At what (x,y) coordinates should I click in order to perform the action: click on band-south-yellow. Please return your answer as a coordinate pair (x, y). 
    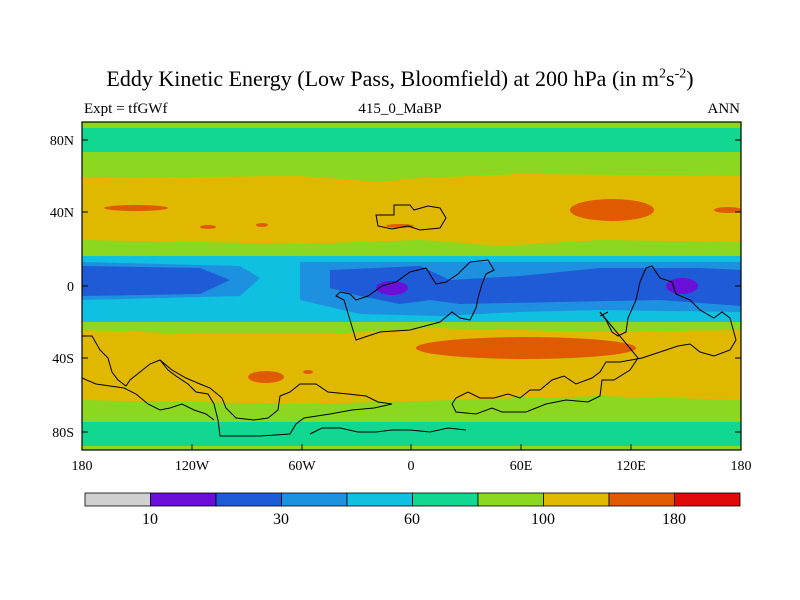
    Looking at the image, I should click on (411, 365).